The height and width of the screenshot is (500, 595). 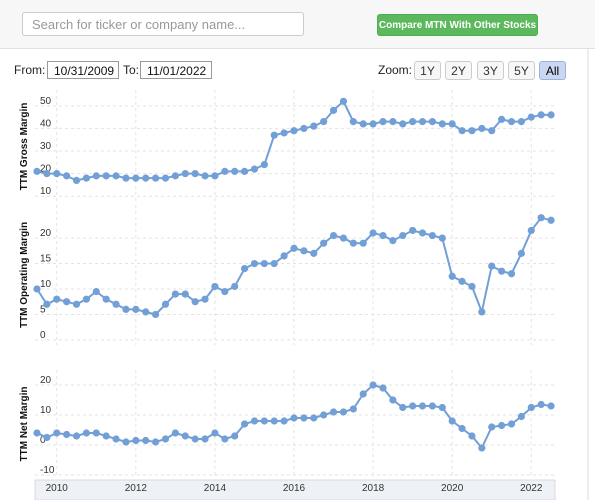 What do you see at coordinates (395, 70) in the screenshot?
I see `zoom-label: Zoom:` at bounding box center [395, 70].